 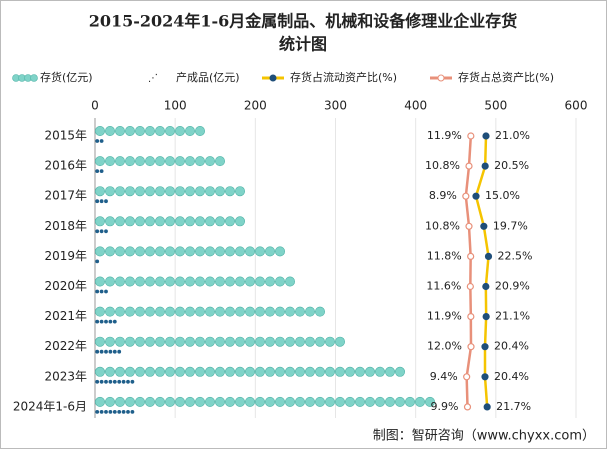 What do you see at coordinates (495, 106) in the screenshot?
I see `x-tick-label: 500` at bounding box center [495, 106].